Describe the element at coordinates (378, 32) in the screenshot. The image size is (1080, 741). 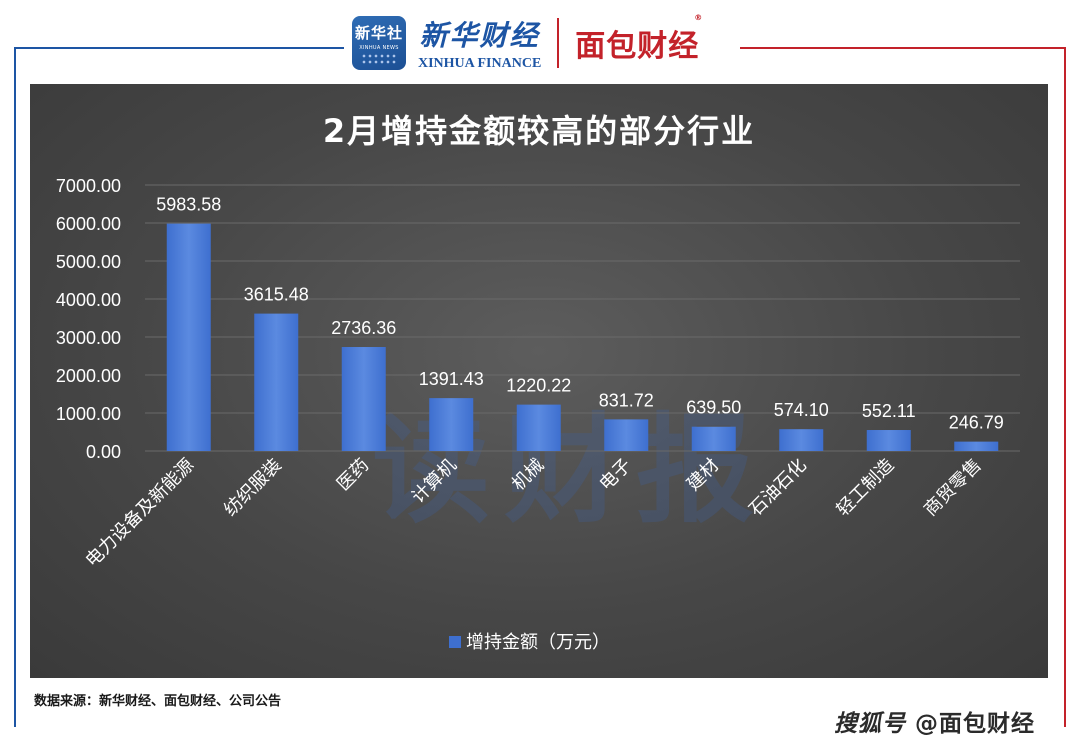
I see `xinhua-badge-text: 新华社` at that location.